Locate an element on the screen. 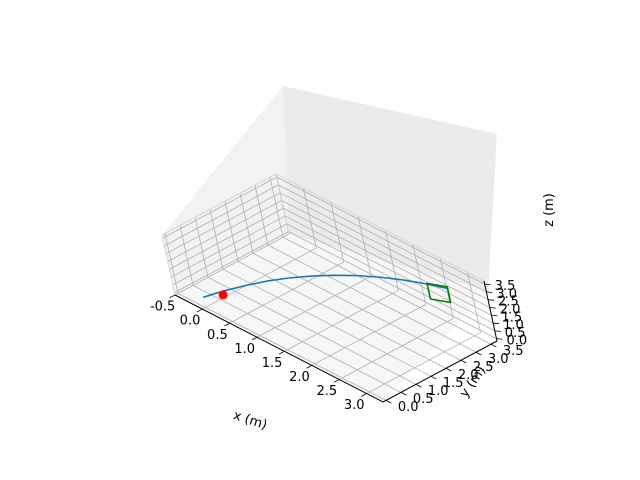  y-tick-label: 2.0 is located at coordinates (468, 375).